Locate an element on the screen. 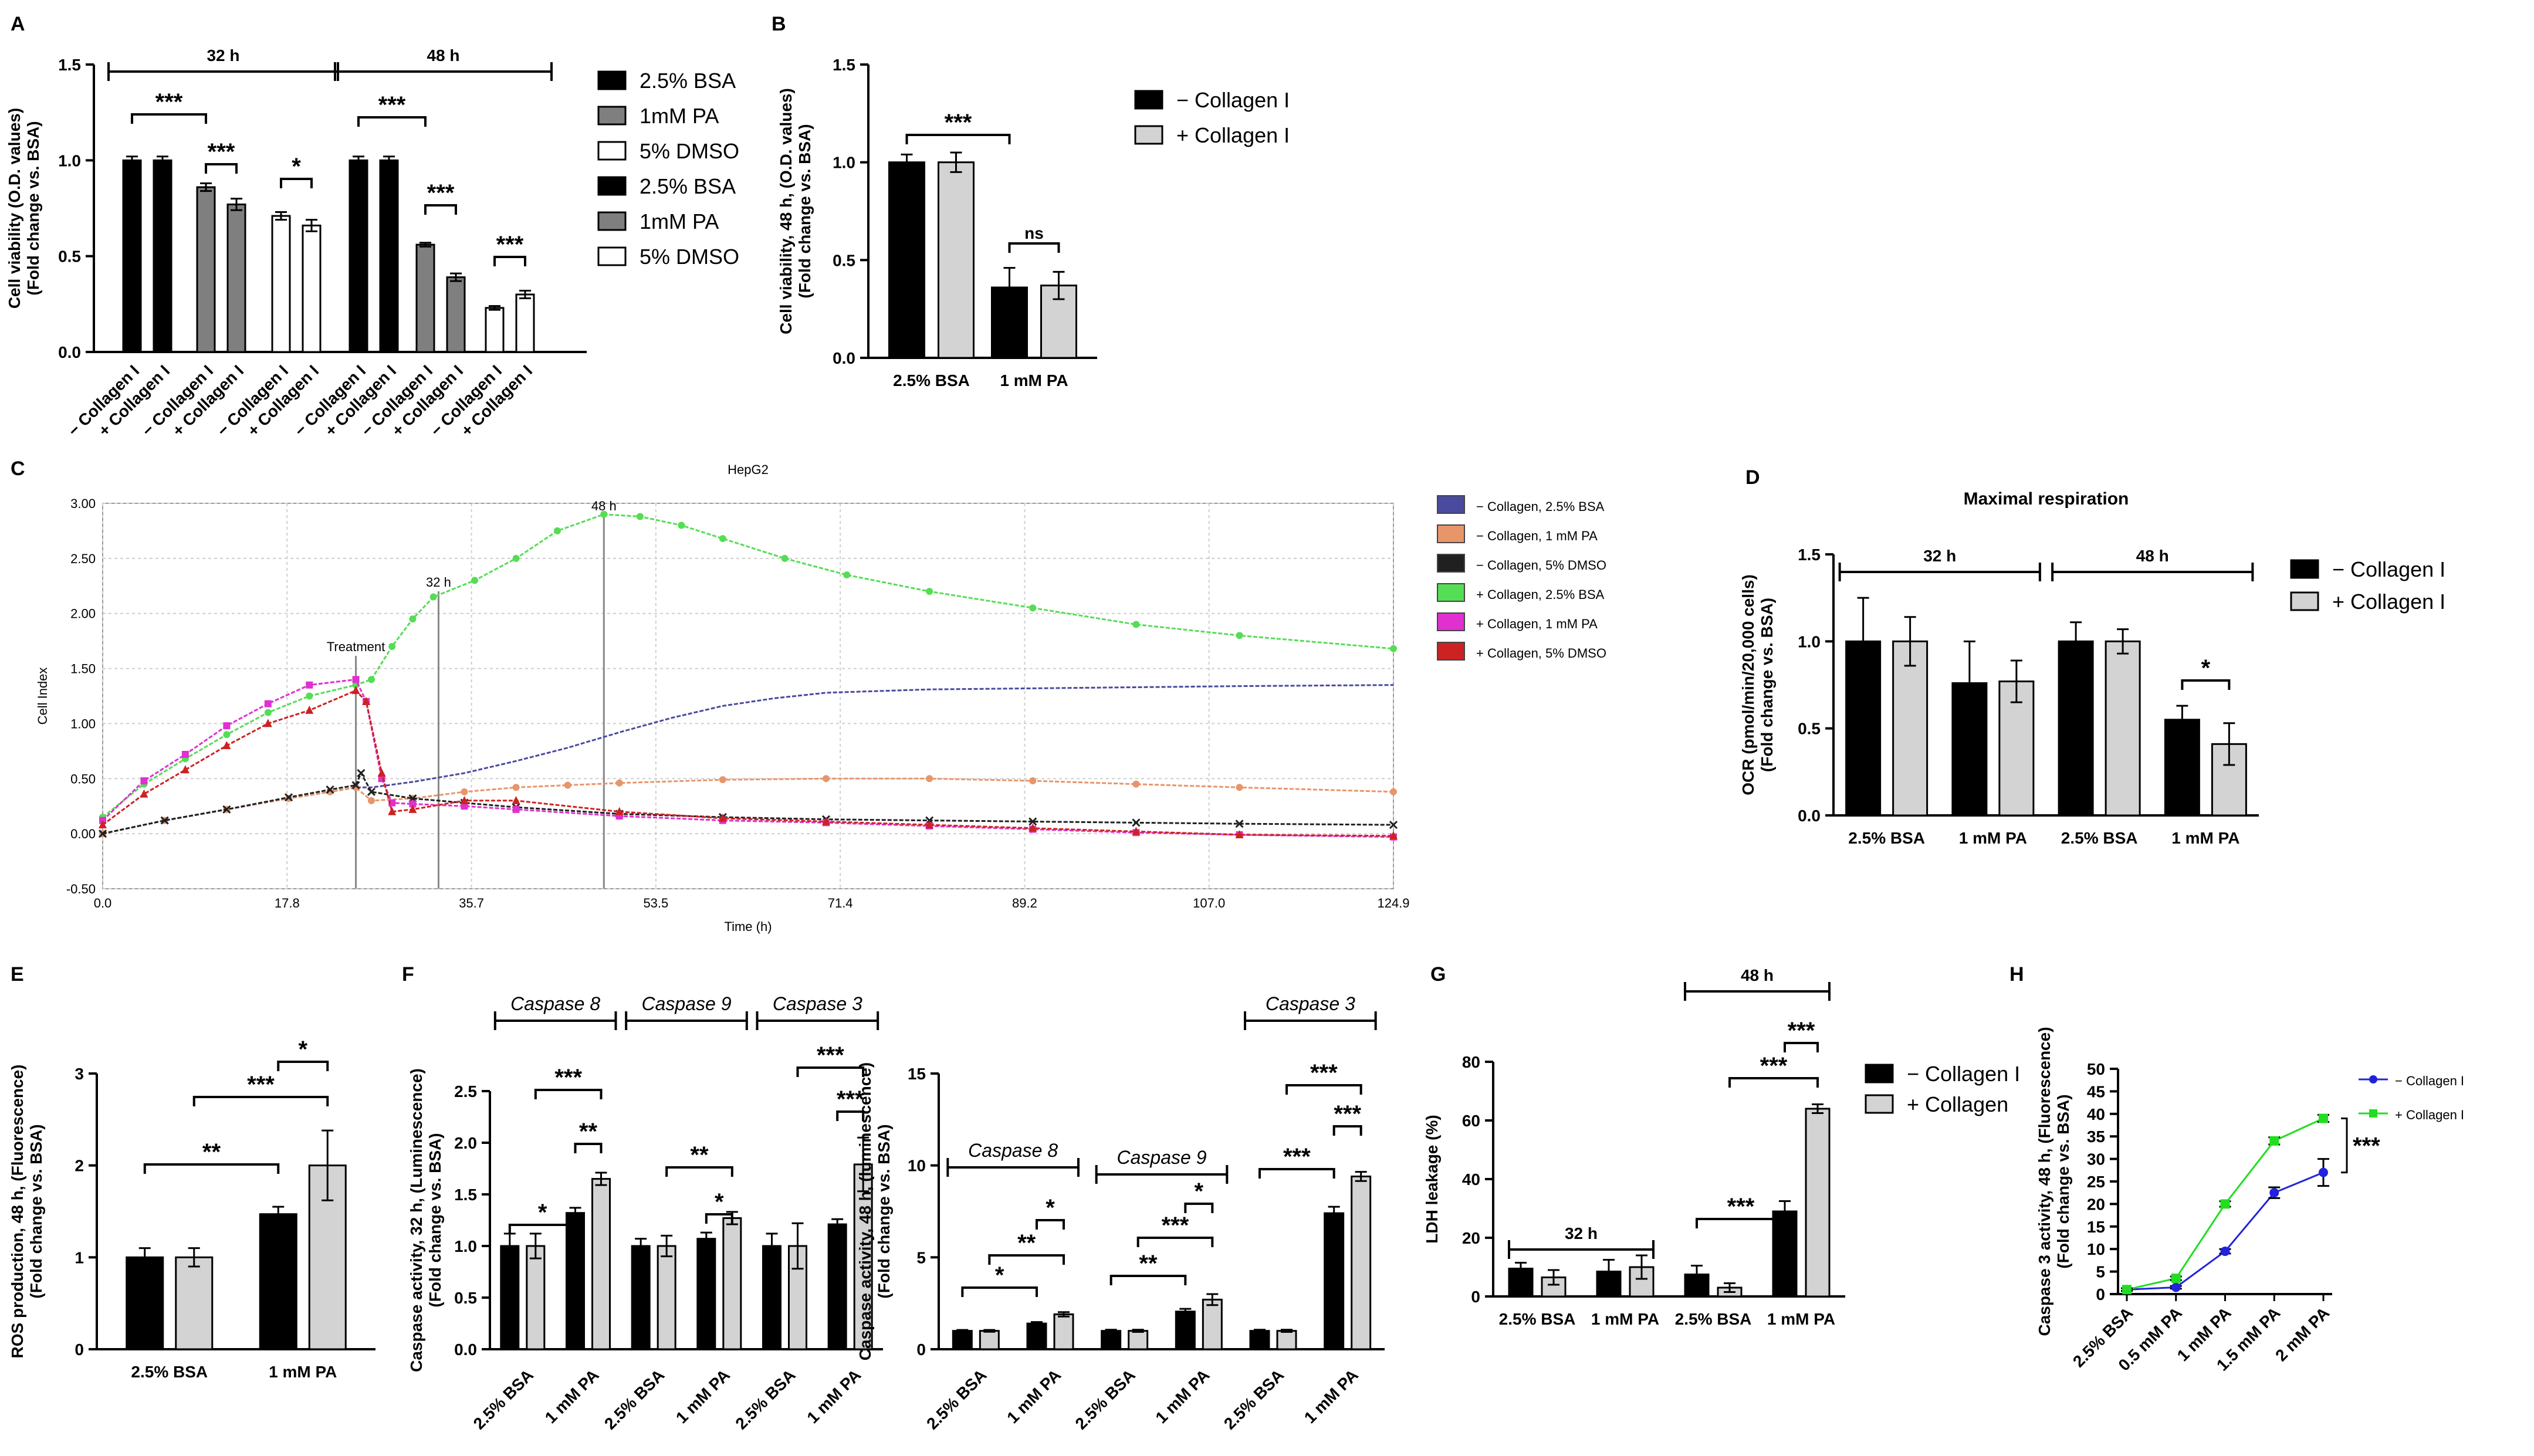 The width and height of the screenshot is (2534, 1456). E-bar is located at coordinates (145, 1303).